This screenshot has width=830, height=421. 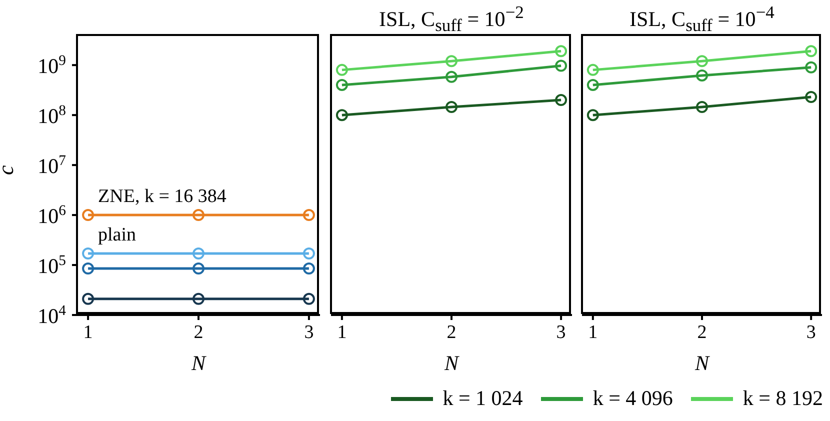 I want to click on y-tick-label: 10$^{4}$, so click(x=52, y=315).